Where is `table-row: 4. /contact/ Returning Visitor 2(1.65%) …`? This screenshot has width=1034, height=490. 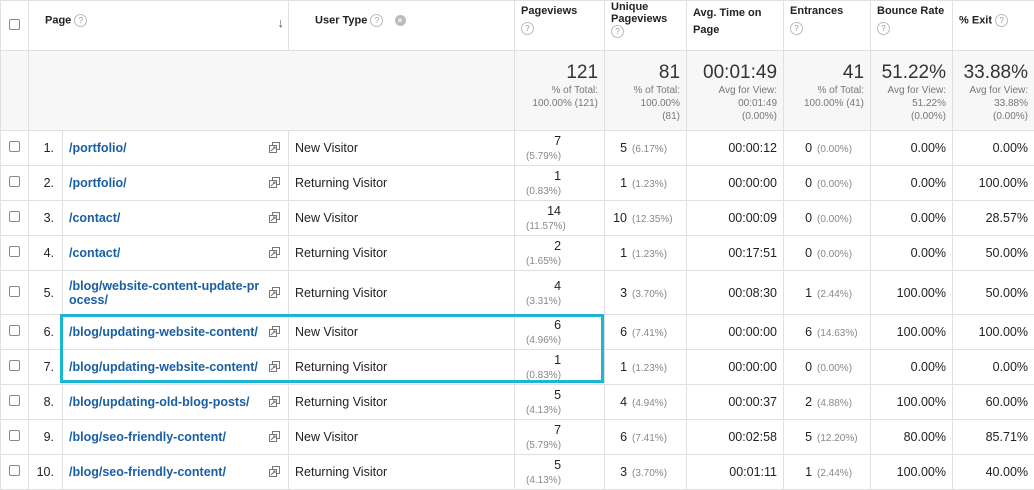
table-row: 4. /contact/ Returning Visitor 2(1.65%) … is located at coordinates (517, 253).